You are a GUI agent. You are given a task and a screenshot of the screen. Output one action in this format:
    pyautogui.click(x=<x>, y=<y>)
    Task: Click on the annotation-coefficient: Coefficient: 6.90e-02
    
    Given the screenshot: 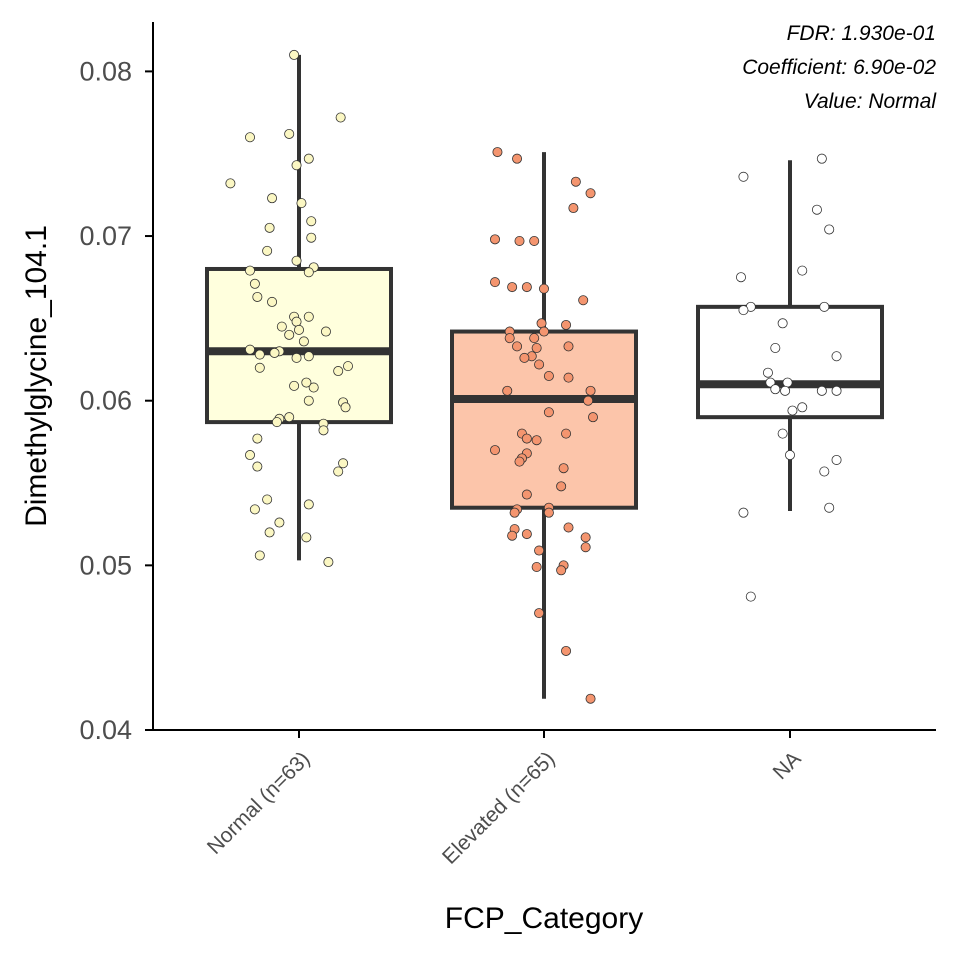 What is the action you would take?
    pyautogui.click(x=839, y=67)
    